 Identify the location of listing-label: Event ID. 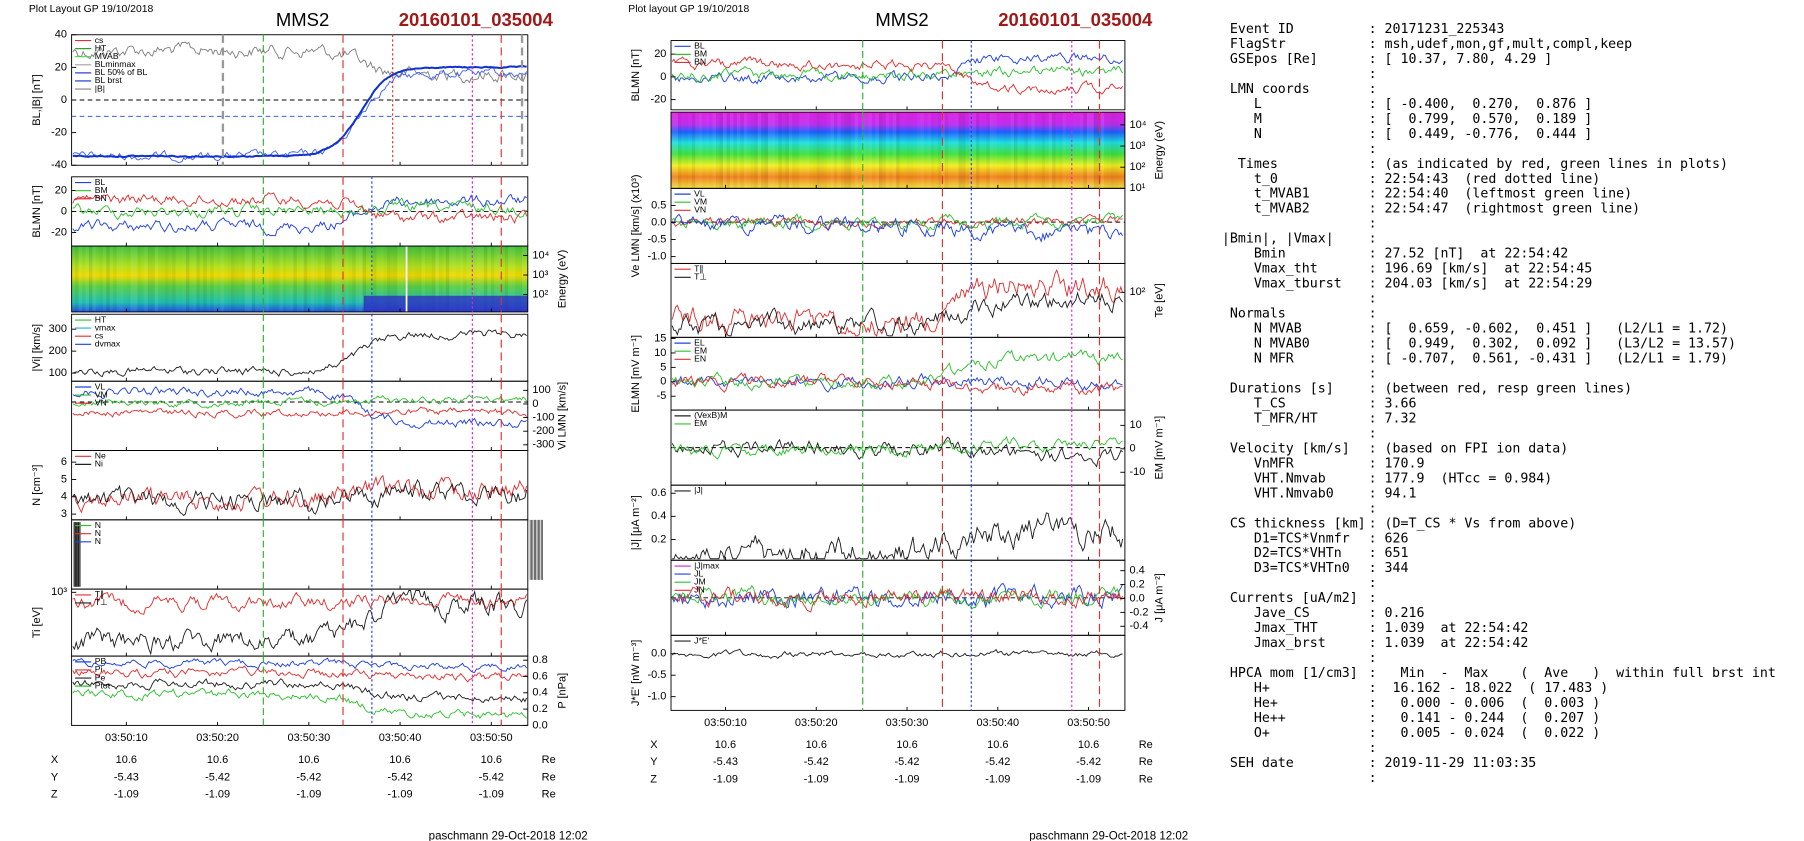
(1258, 29).